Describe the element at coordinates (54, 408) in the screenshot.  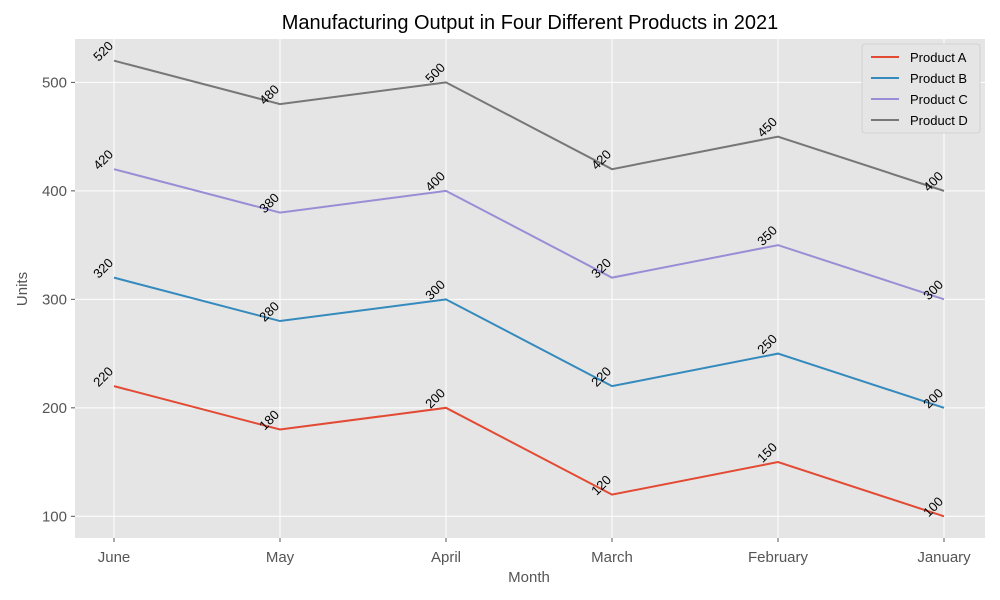
I see `y-tick-label: 200` at that location.